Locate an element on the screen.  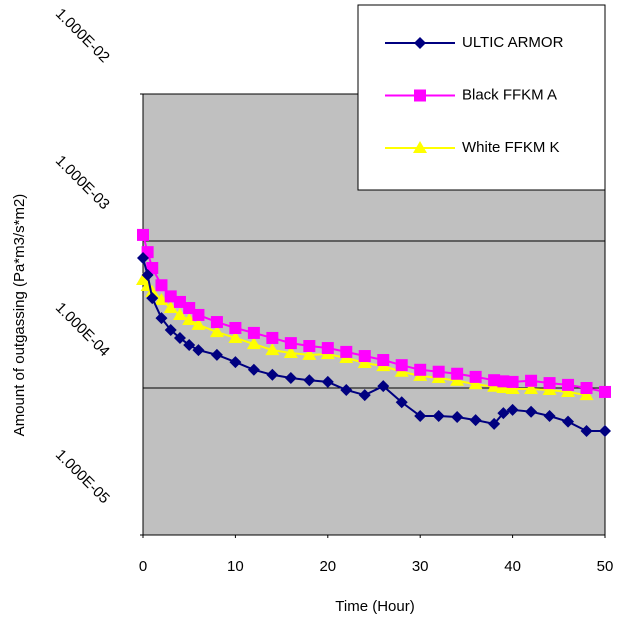
legend is located at coordinates (481, 97).